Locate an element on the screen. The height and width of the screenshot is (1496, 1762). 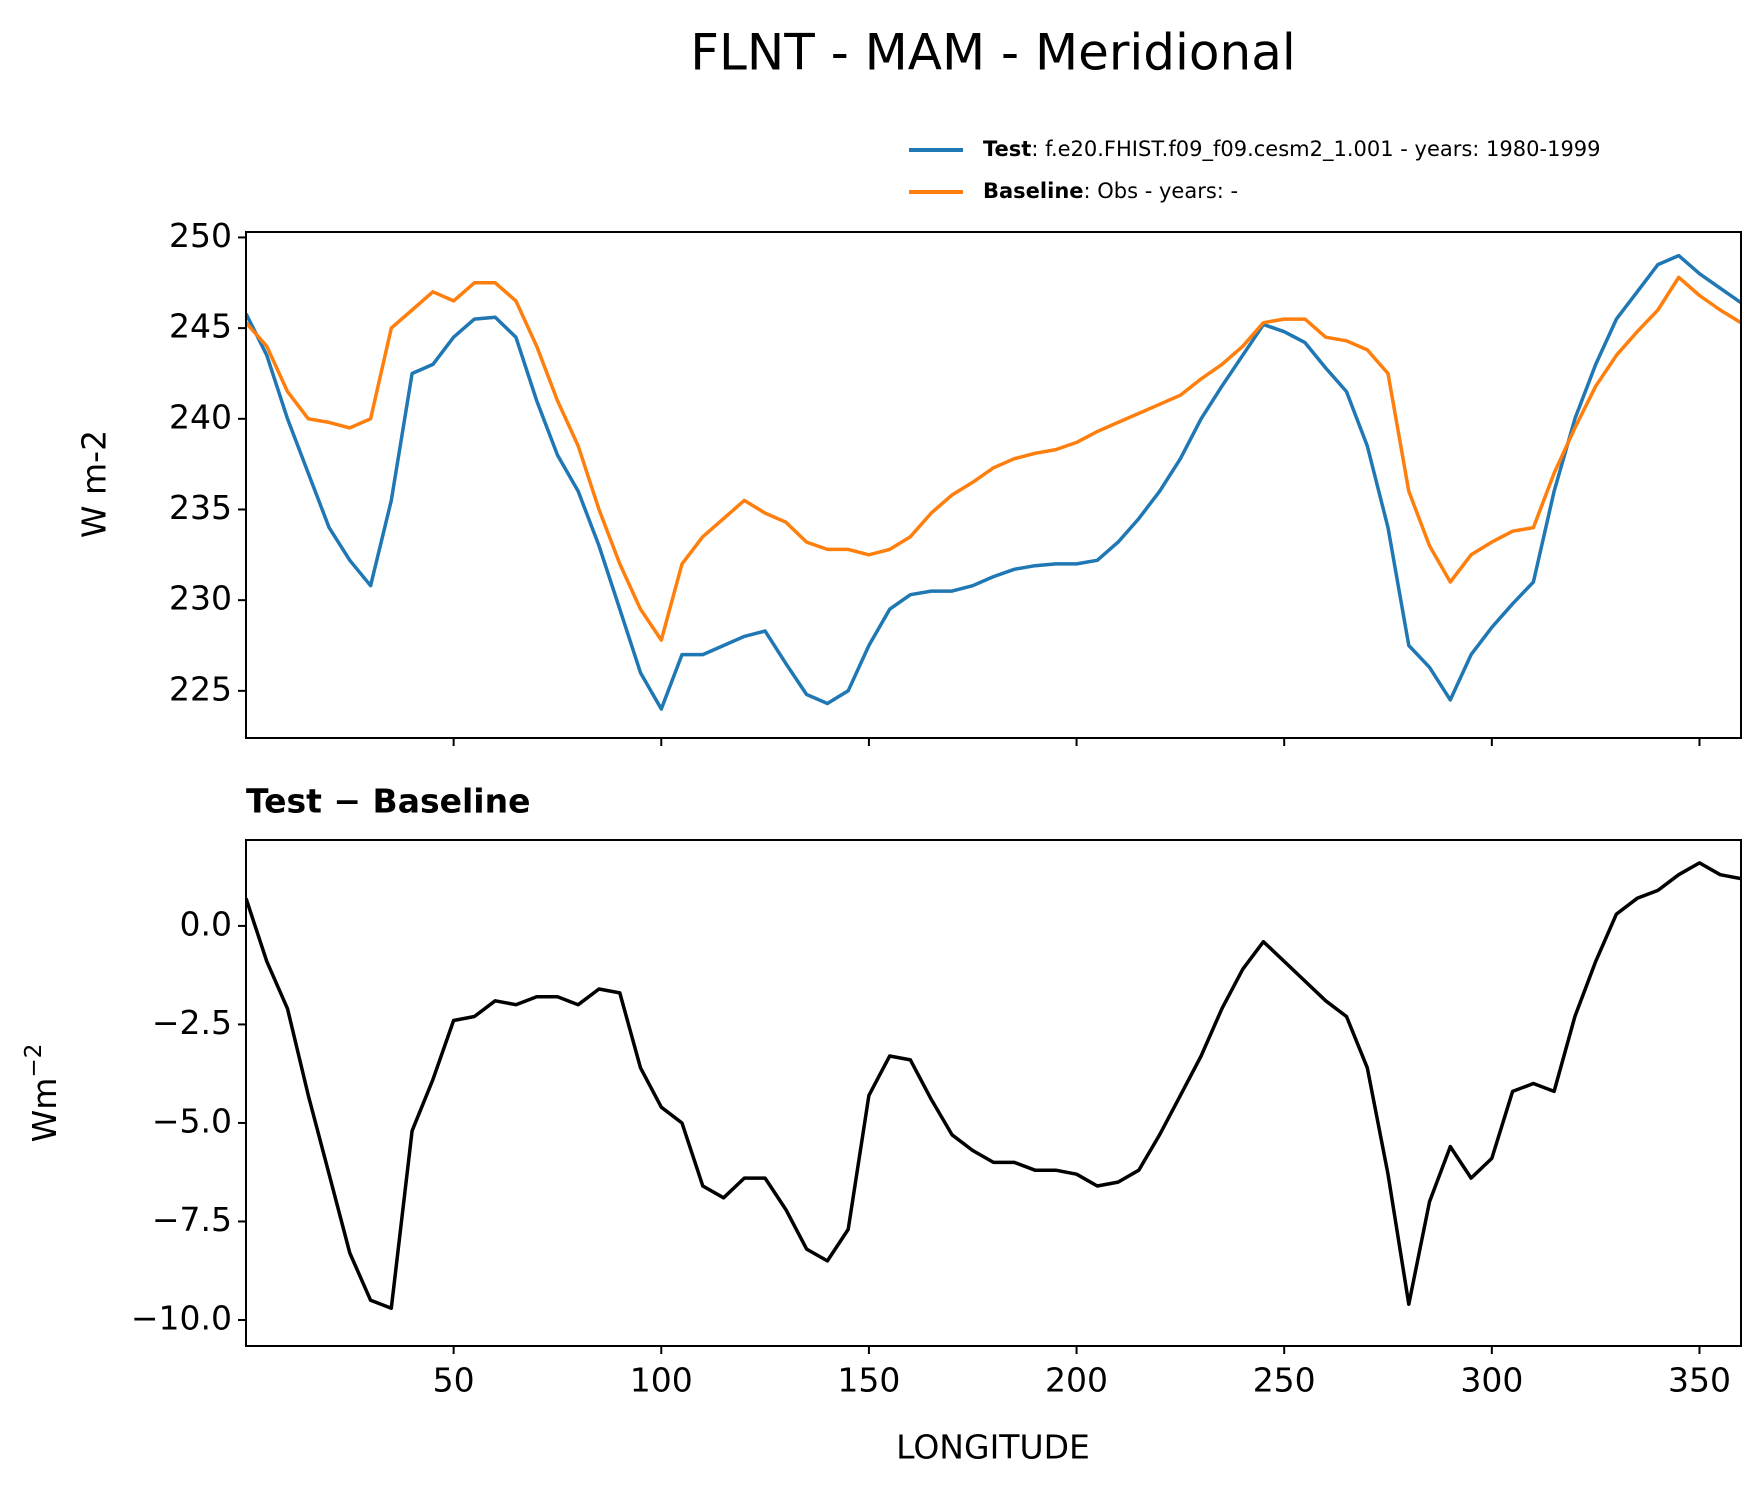
legend-entry: Baseline: Obs - years: - is located at coordinates (1110, 191).